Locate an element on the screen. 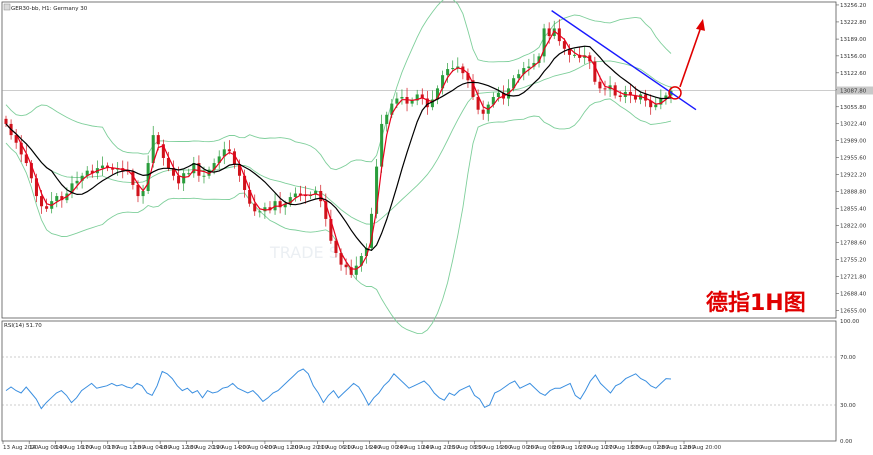 The height and width of the screenshot is (455, 873). x-tick-label: 28 Aug 20:00 is located at coordinates (703, 448).